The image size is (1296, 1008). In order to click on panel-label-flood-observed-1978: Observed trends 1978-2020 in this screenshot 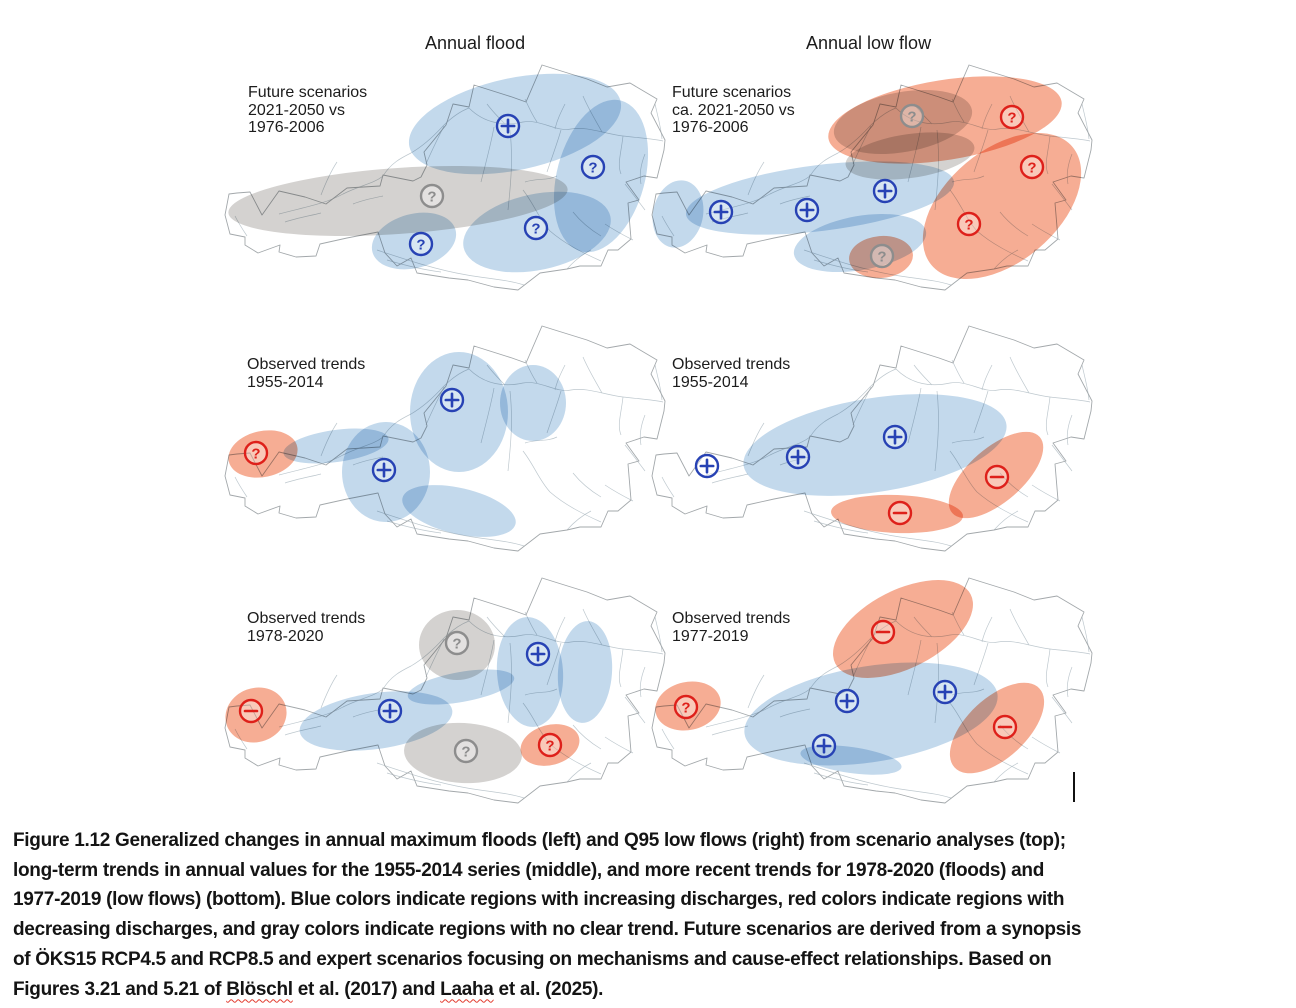, I will do `click(306, 627)`.